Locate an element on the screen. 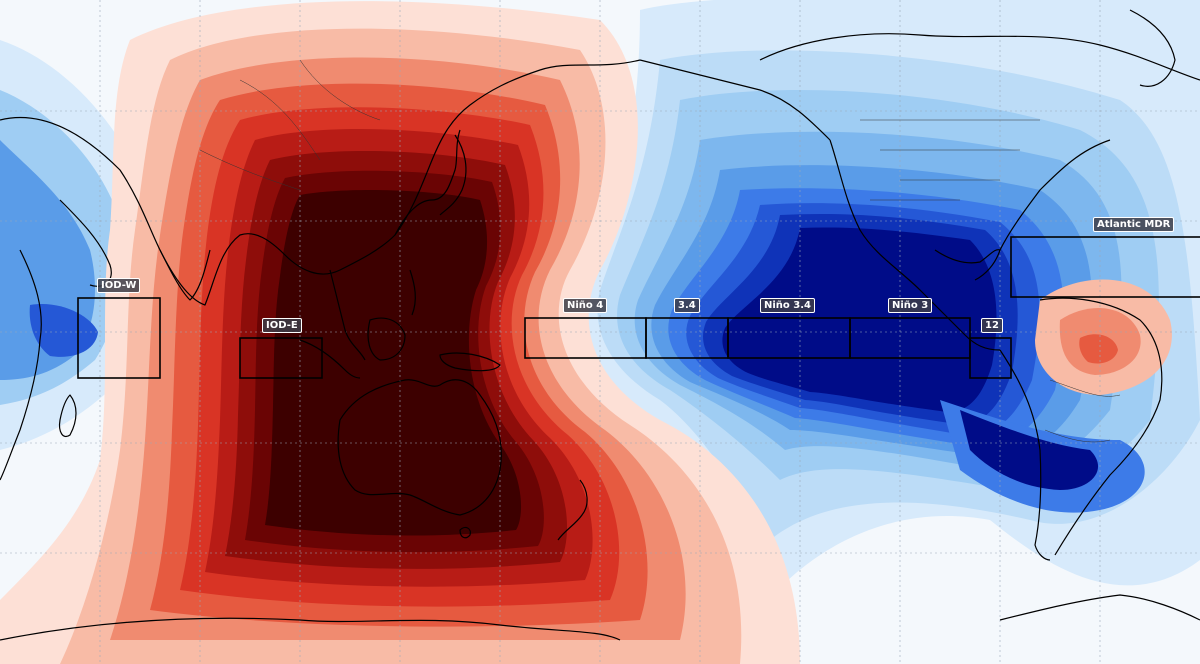  region-label-nino-4: Niño 4 is located at coordinates (585, 305).